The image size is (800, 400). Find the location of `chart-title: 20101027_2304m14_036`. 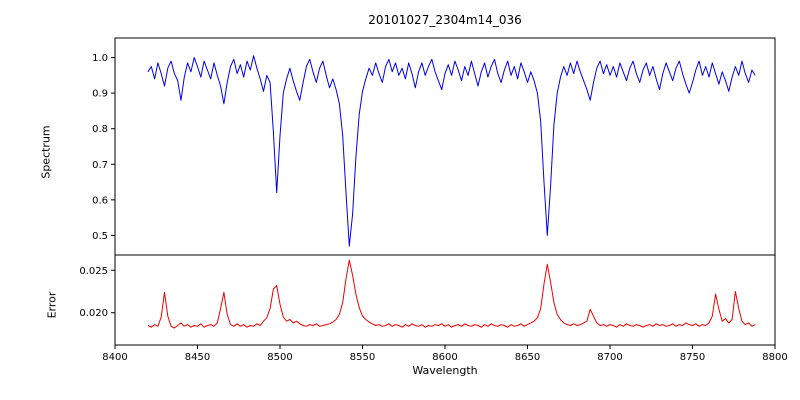

chart-title: 20101027_2304m14_036 is located at coordinates (445, 20).